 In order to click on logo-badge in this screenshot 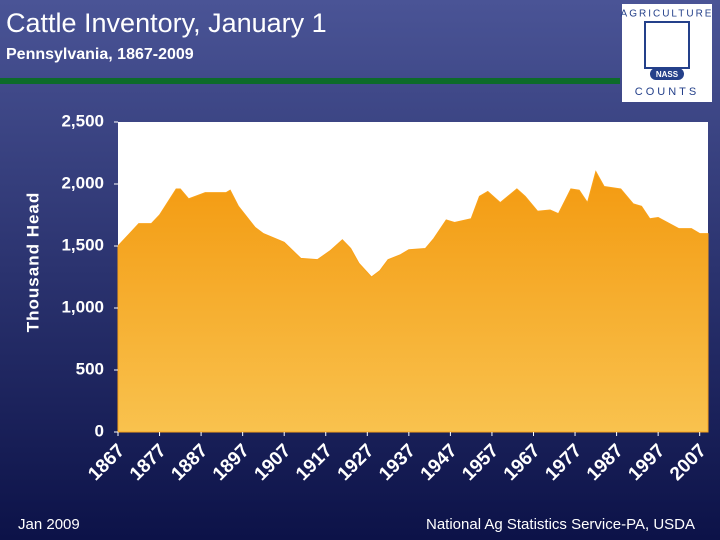, I will do `click(667, 74)`.